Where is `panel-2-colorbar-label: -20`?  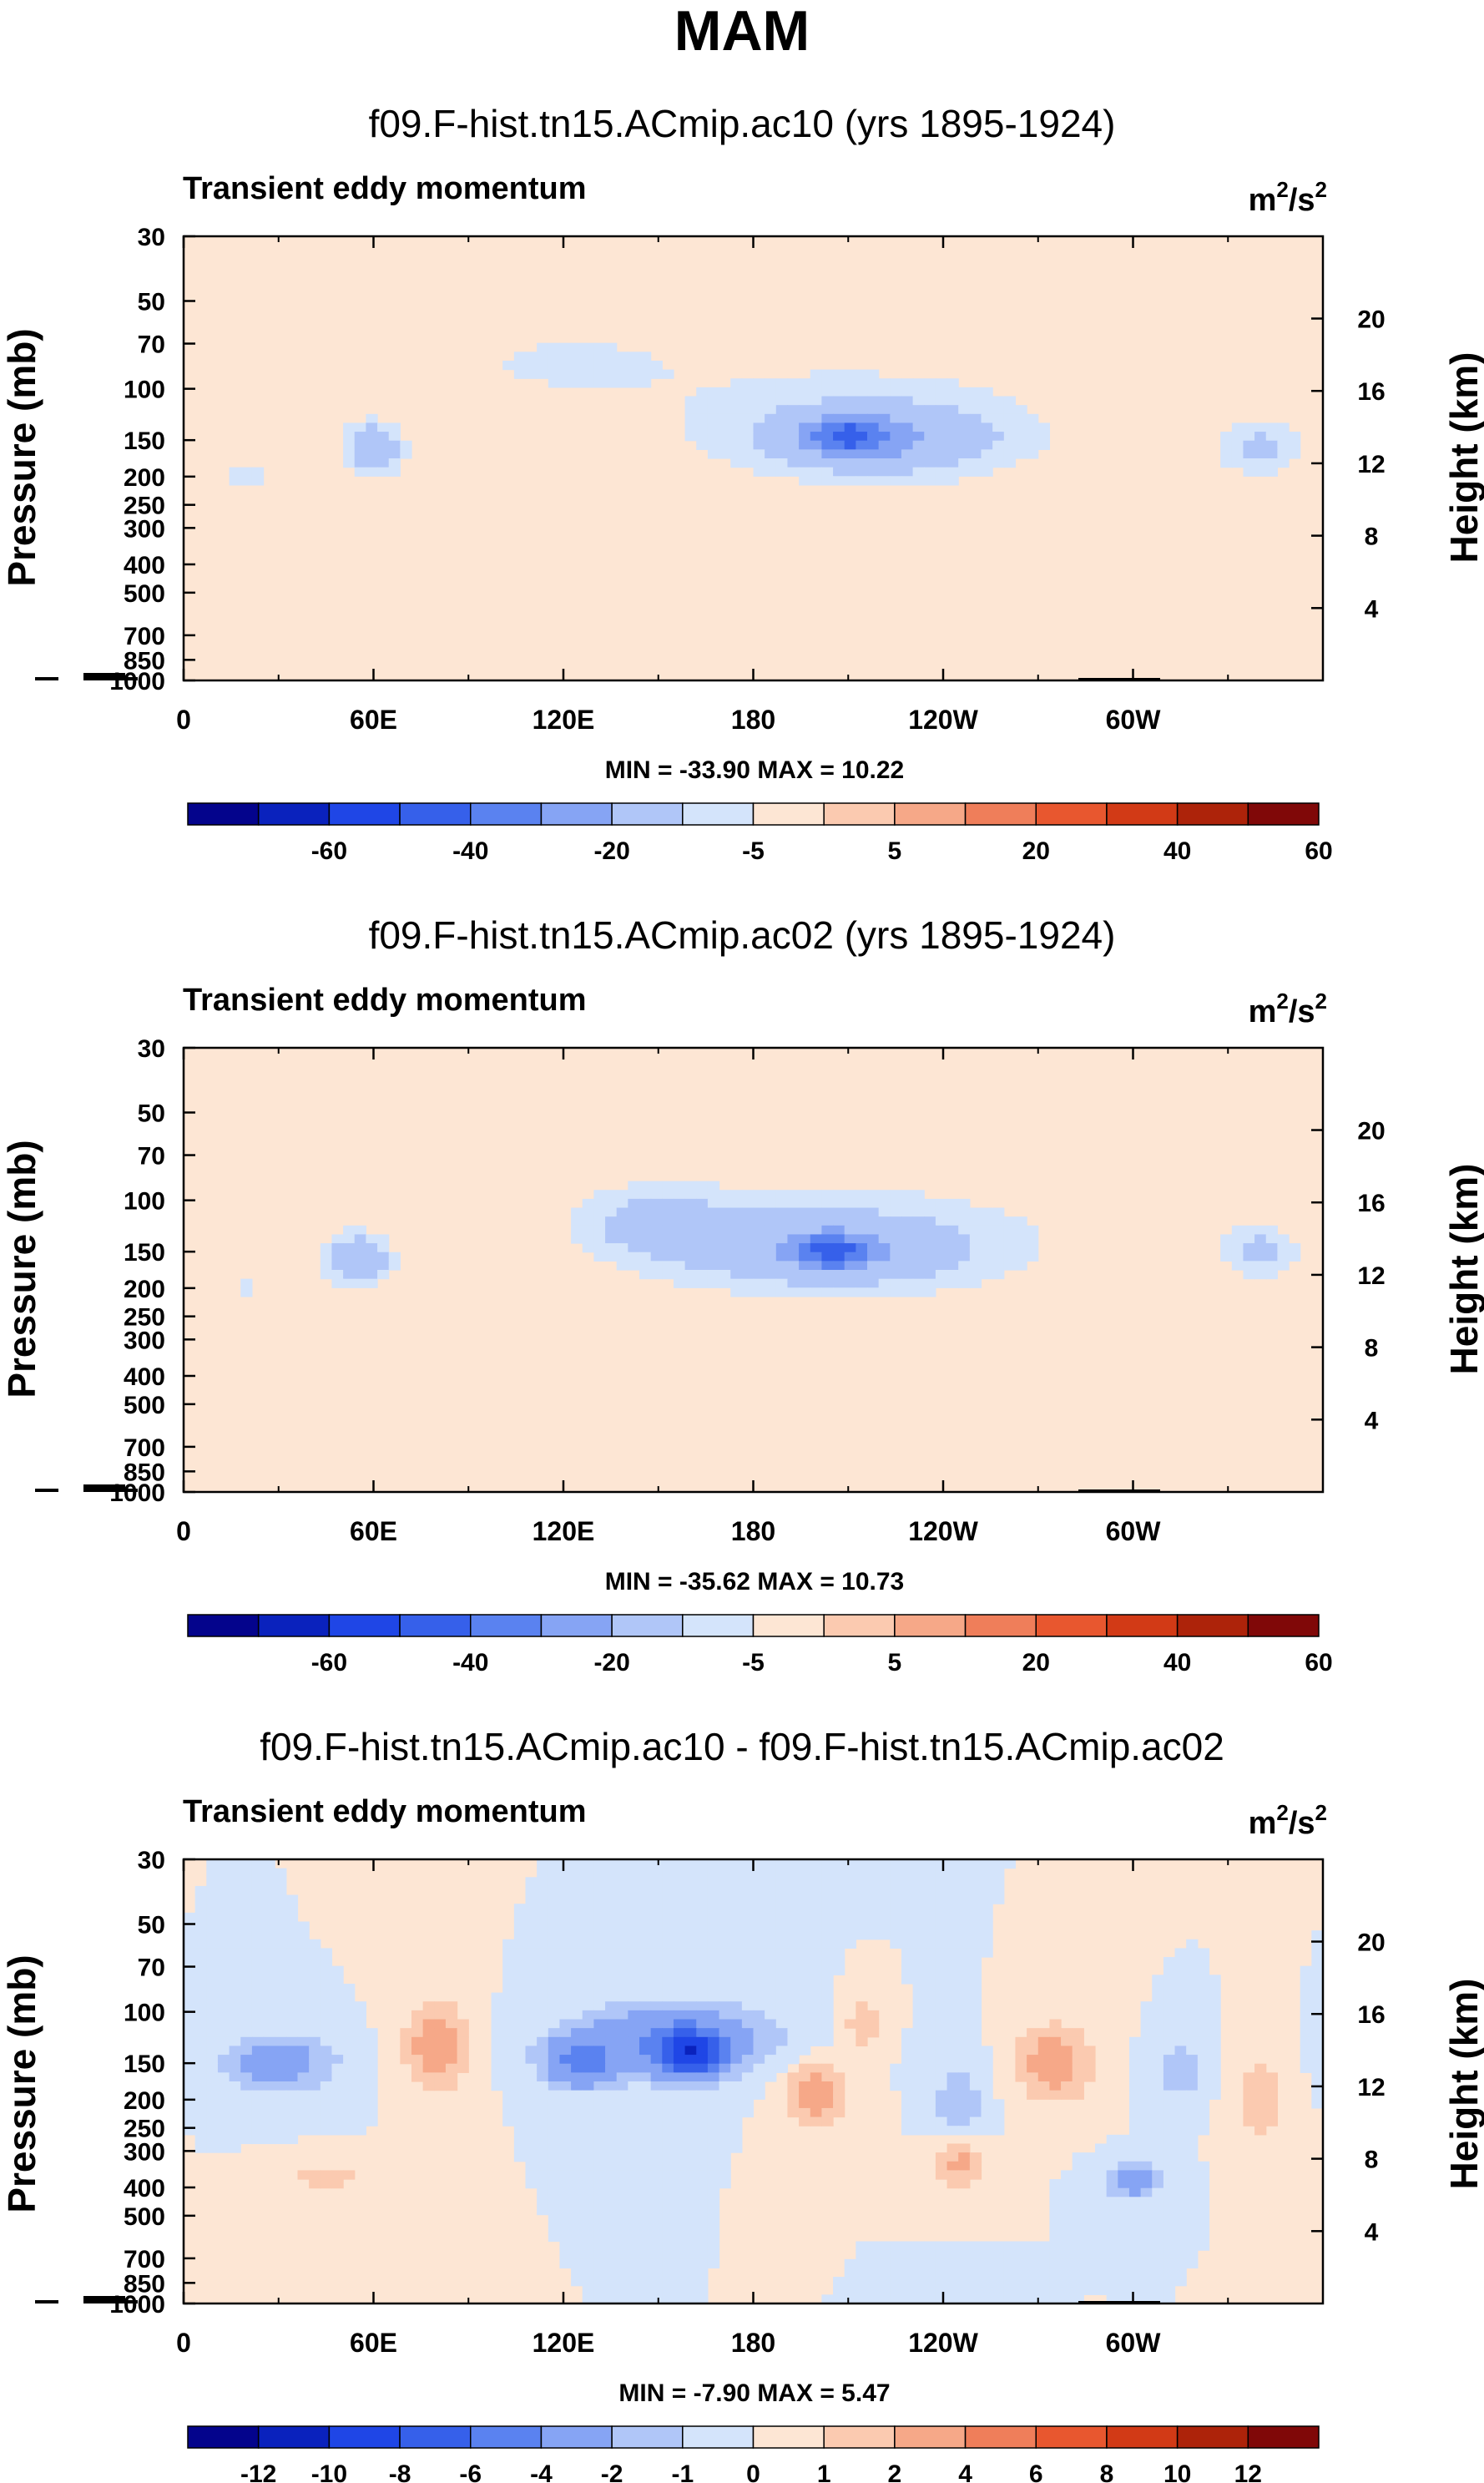 panel-2-colorbar-label: -20 is located at coordinates (611, 1662).